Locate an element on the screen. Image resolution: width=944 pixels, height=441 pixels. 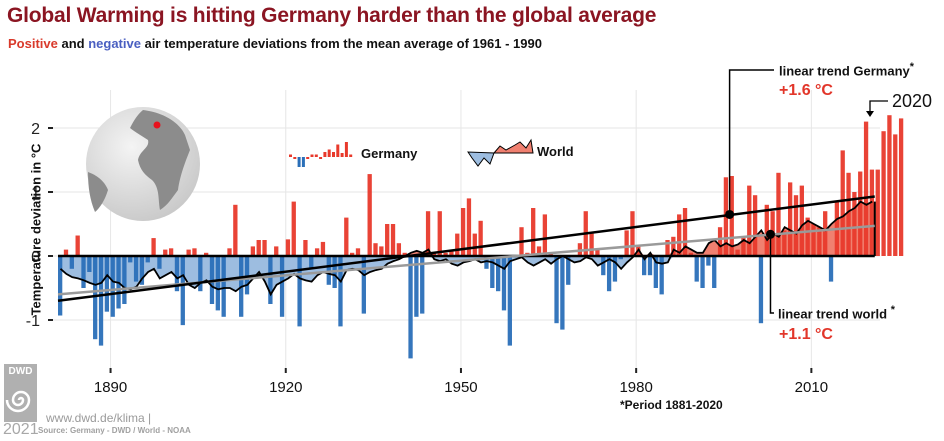
legend-germany-label: Germany is located at coordinates (389, 153).